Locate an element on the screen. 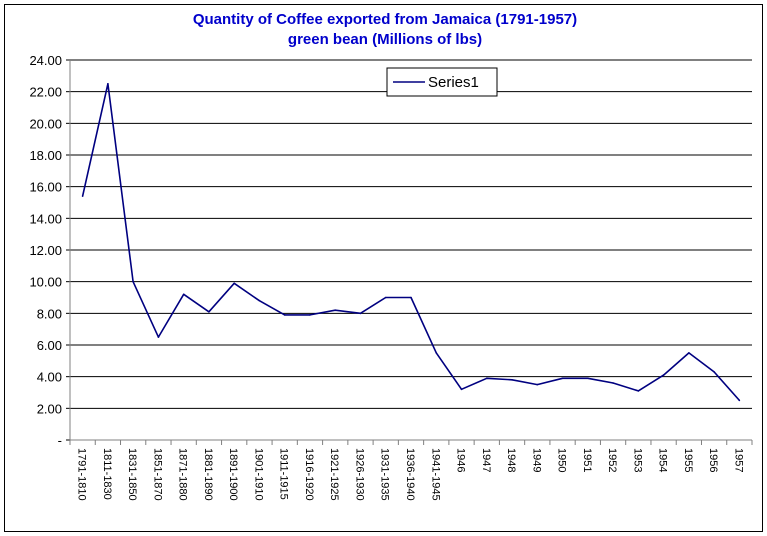 The height and width of the screenshot is (536, 767). x-tick-label: 1951 is located at coordinates (587, 460).